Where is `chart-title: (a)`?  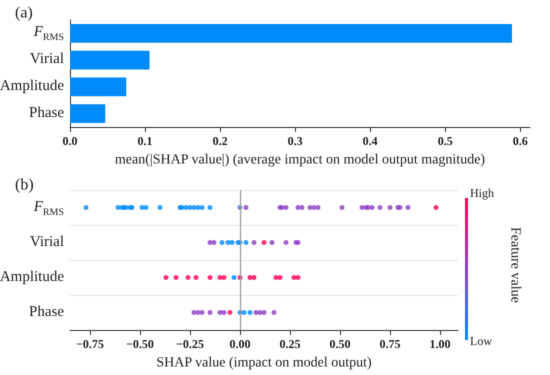 chart-title: (a) is located at coordinates (24, 13).